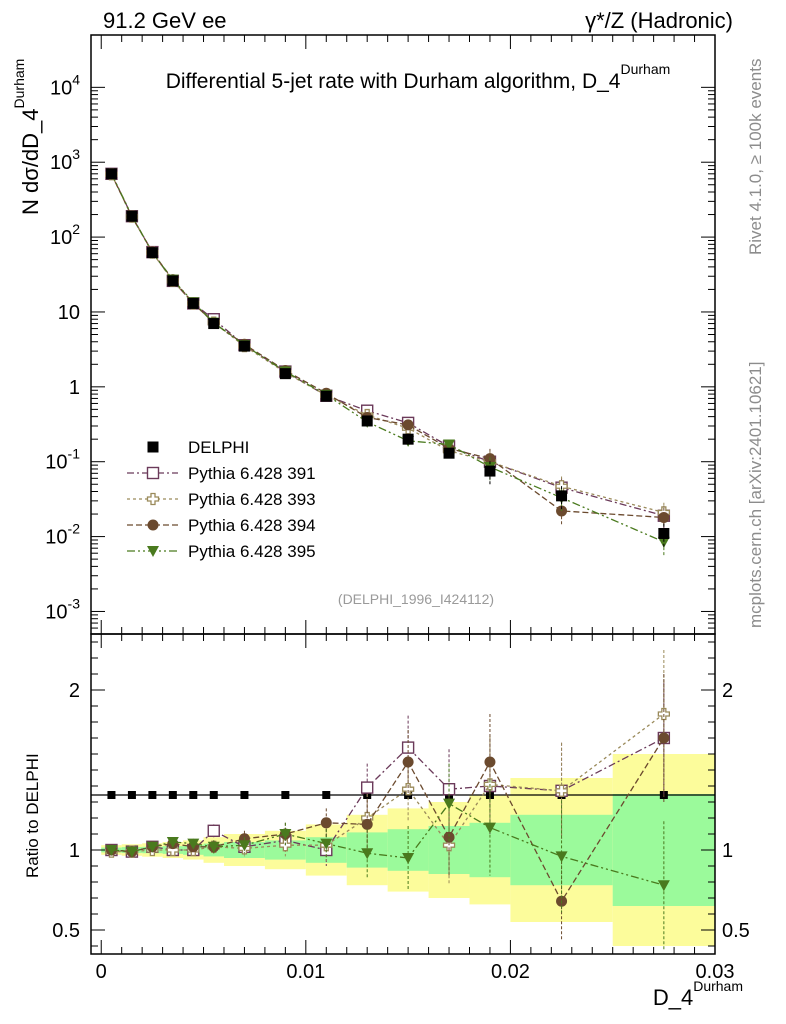 Image resolution: width=786 pixels, height=1024 pixels. Describe the element at coordinates (74, 691) in the screenshot. I see `ratio-y-tick-label: 2` at that location.